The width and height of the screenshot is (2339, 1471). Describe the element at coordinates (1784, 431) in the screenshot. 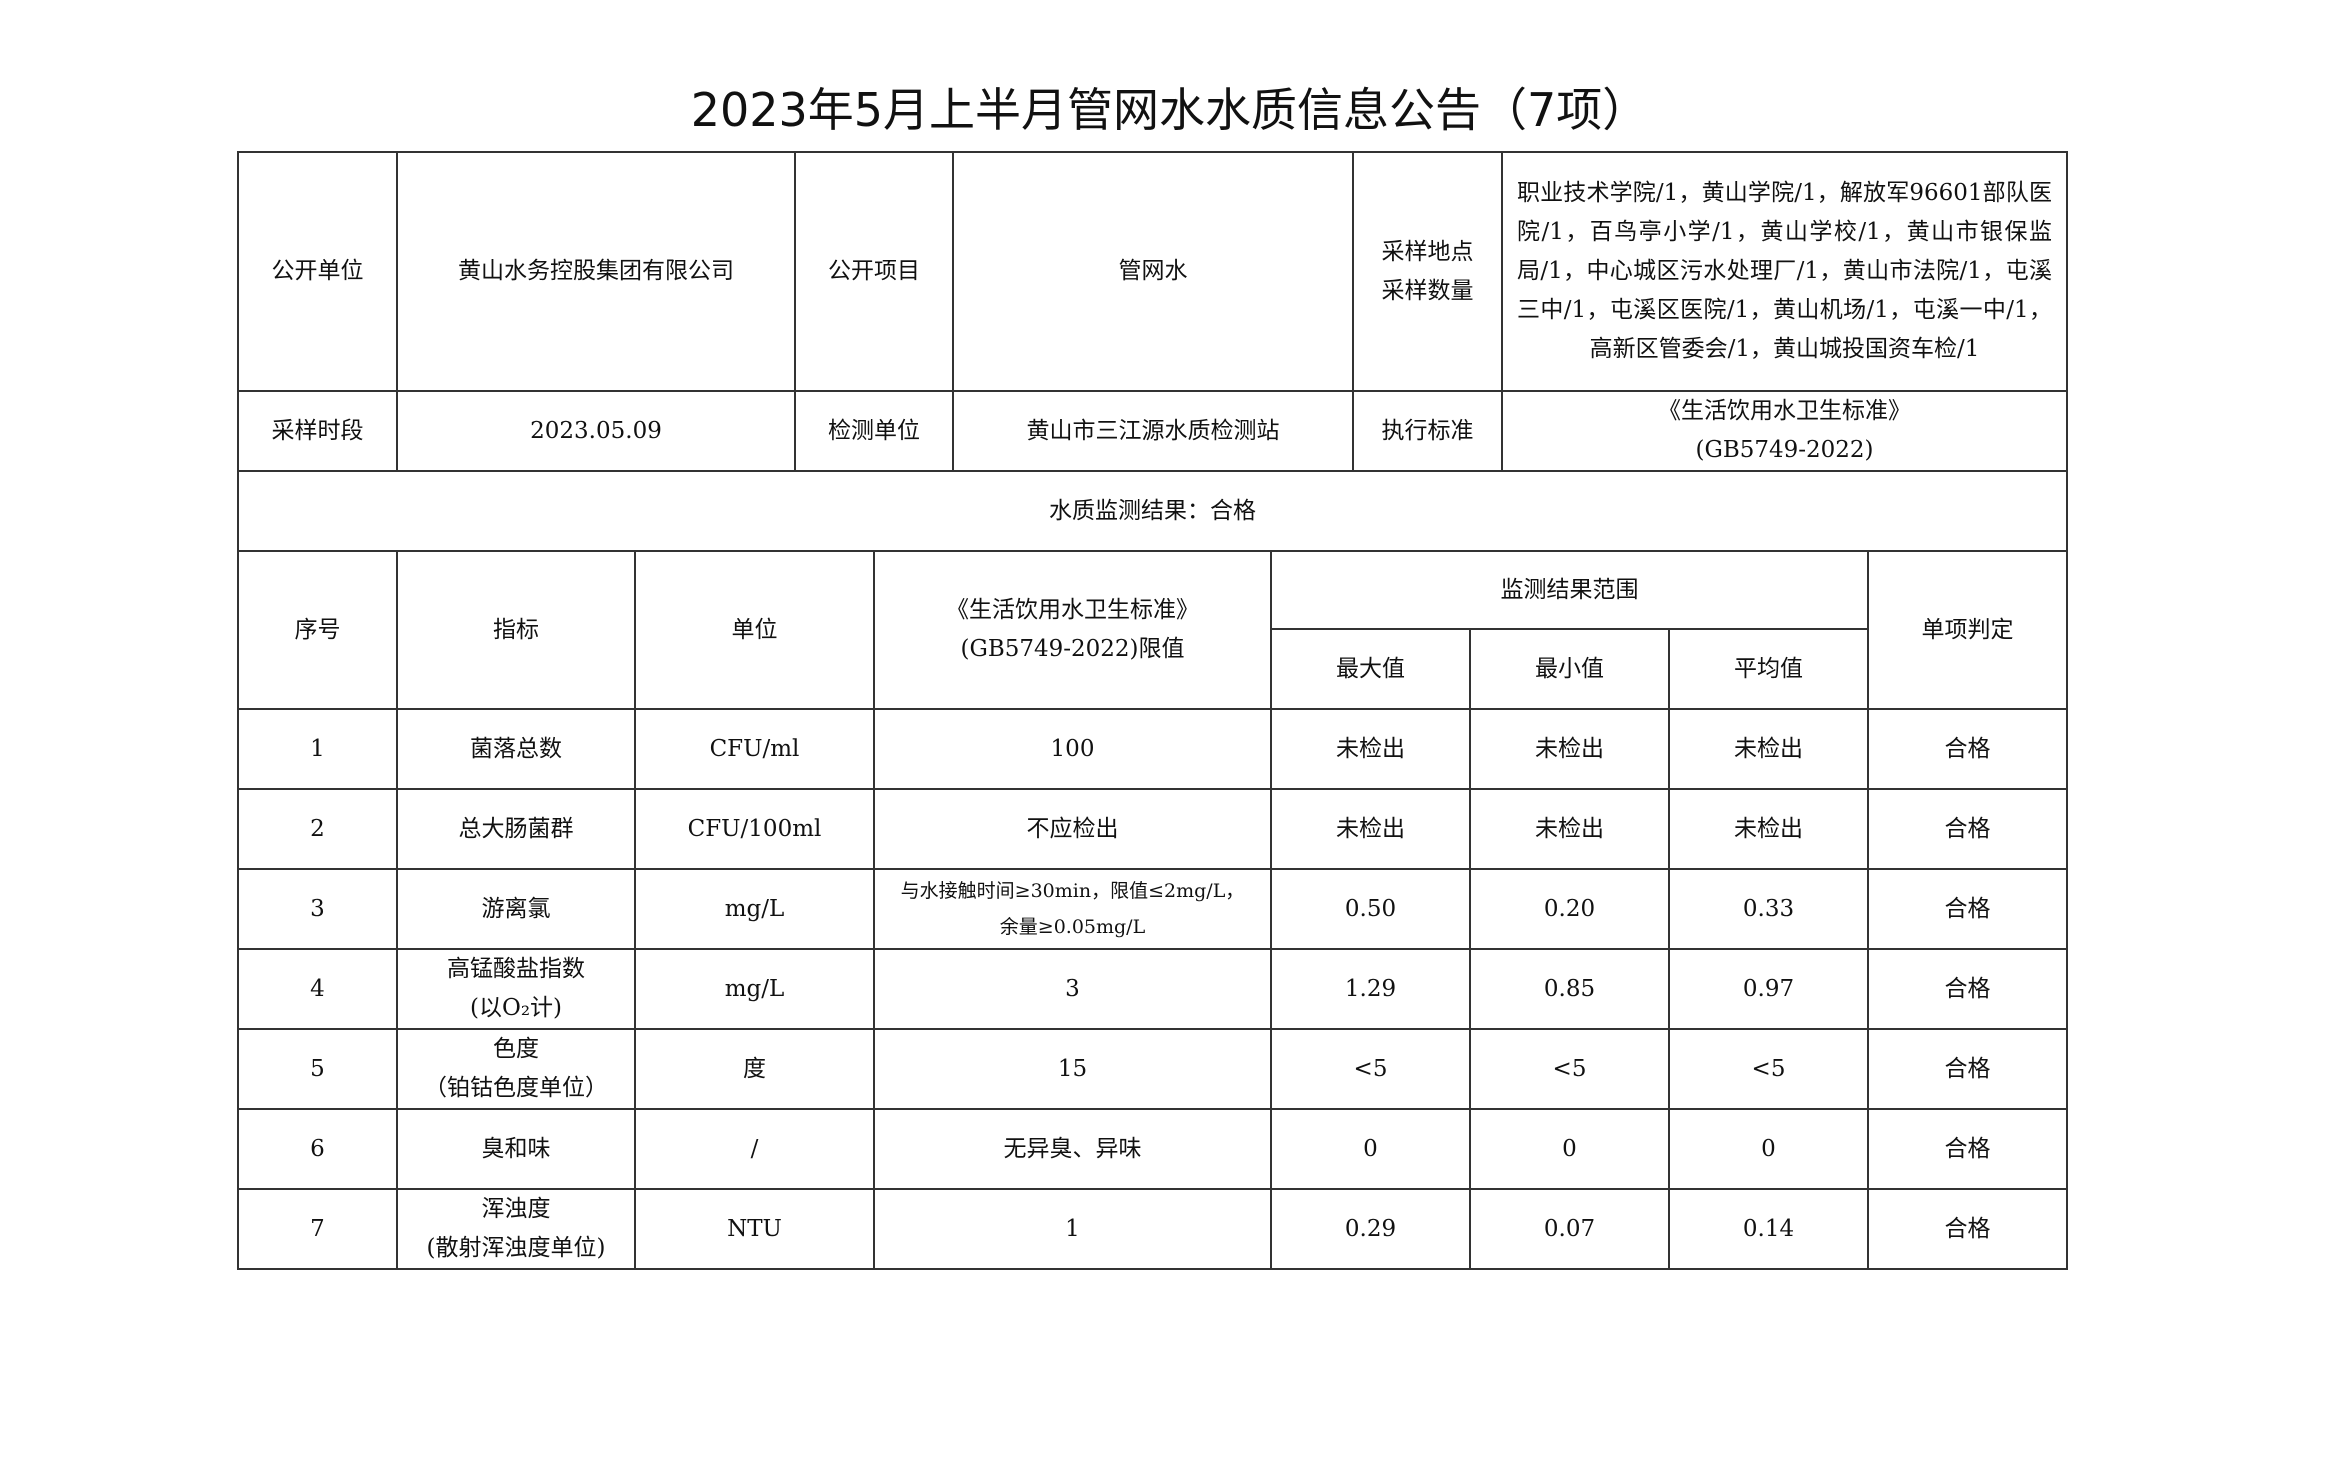

I see `standard-value: 《生活饮用水卫生标准》 (GB5749-2022)` at that location.